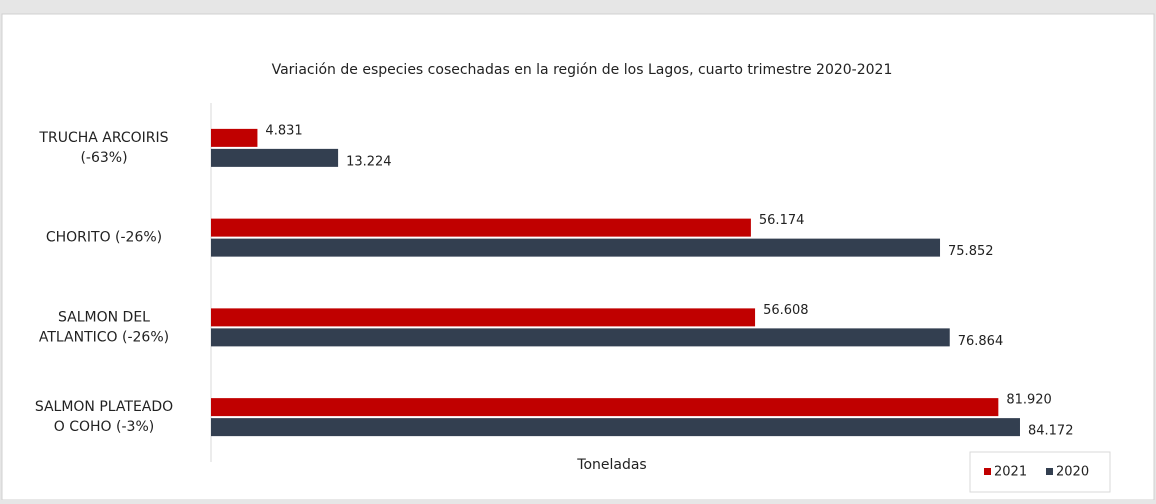  What do you see at coordinates (786, 310) in the screenshot?
I see `value-label: 56.608` at bounding box center [786, 310].